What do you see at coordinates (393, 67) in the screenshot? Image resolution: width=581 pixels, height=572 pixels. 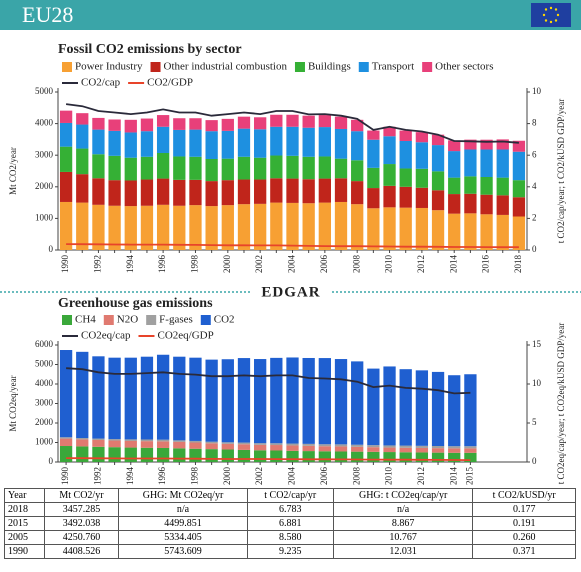 I see `legend-label: Transport` at bounding box center [393, 67].